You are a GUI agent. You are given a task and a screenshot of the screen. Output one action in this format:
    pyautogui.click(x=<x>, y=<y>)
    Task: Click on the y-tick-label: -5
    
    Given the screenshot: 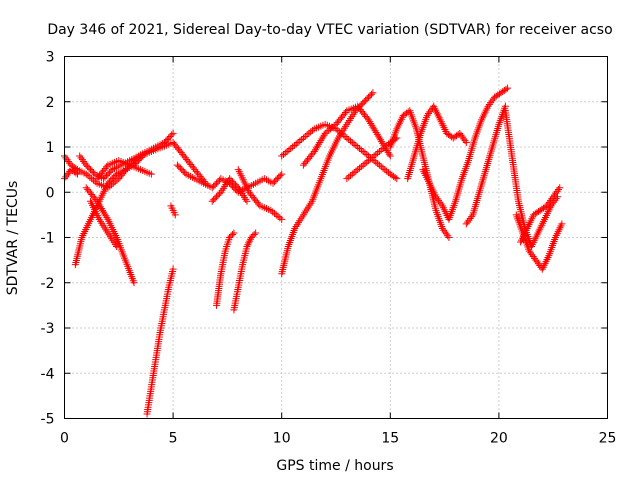 What is the action you would take?
    pyautogui.click(x=48, y=420)
    